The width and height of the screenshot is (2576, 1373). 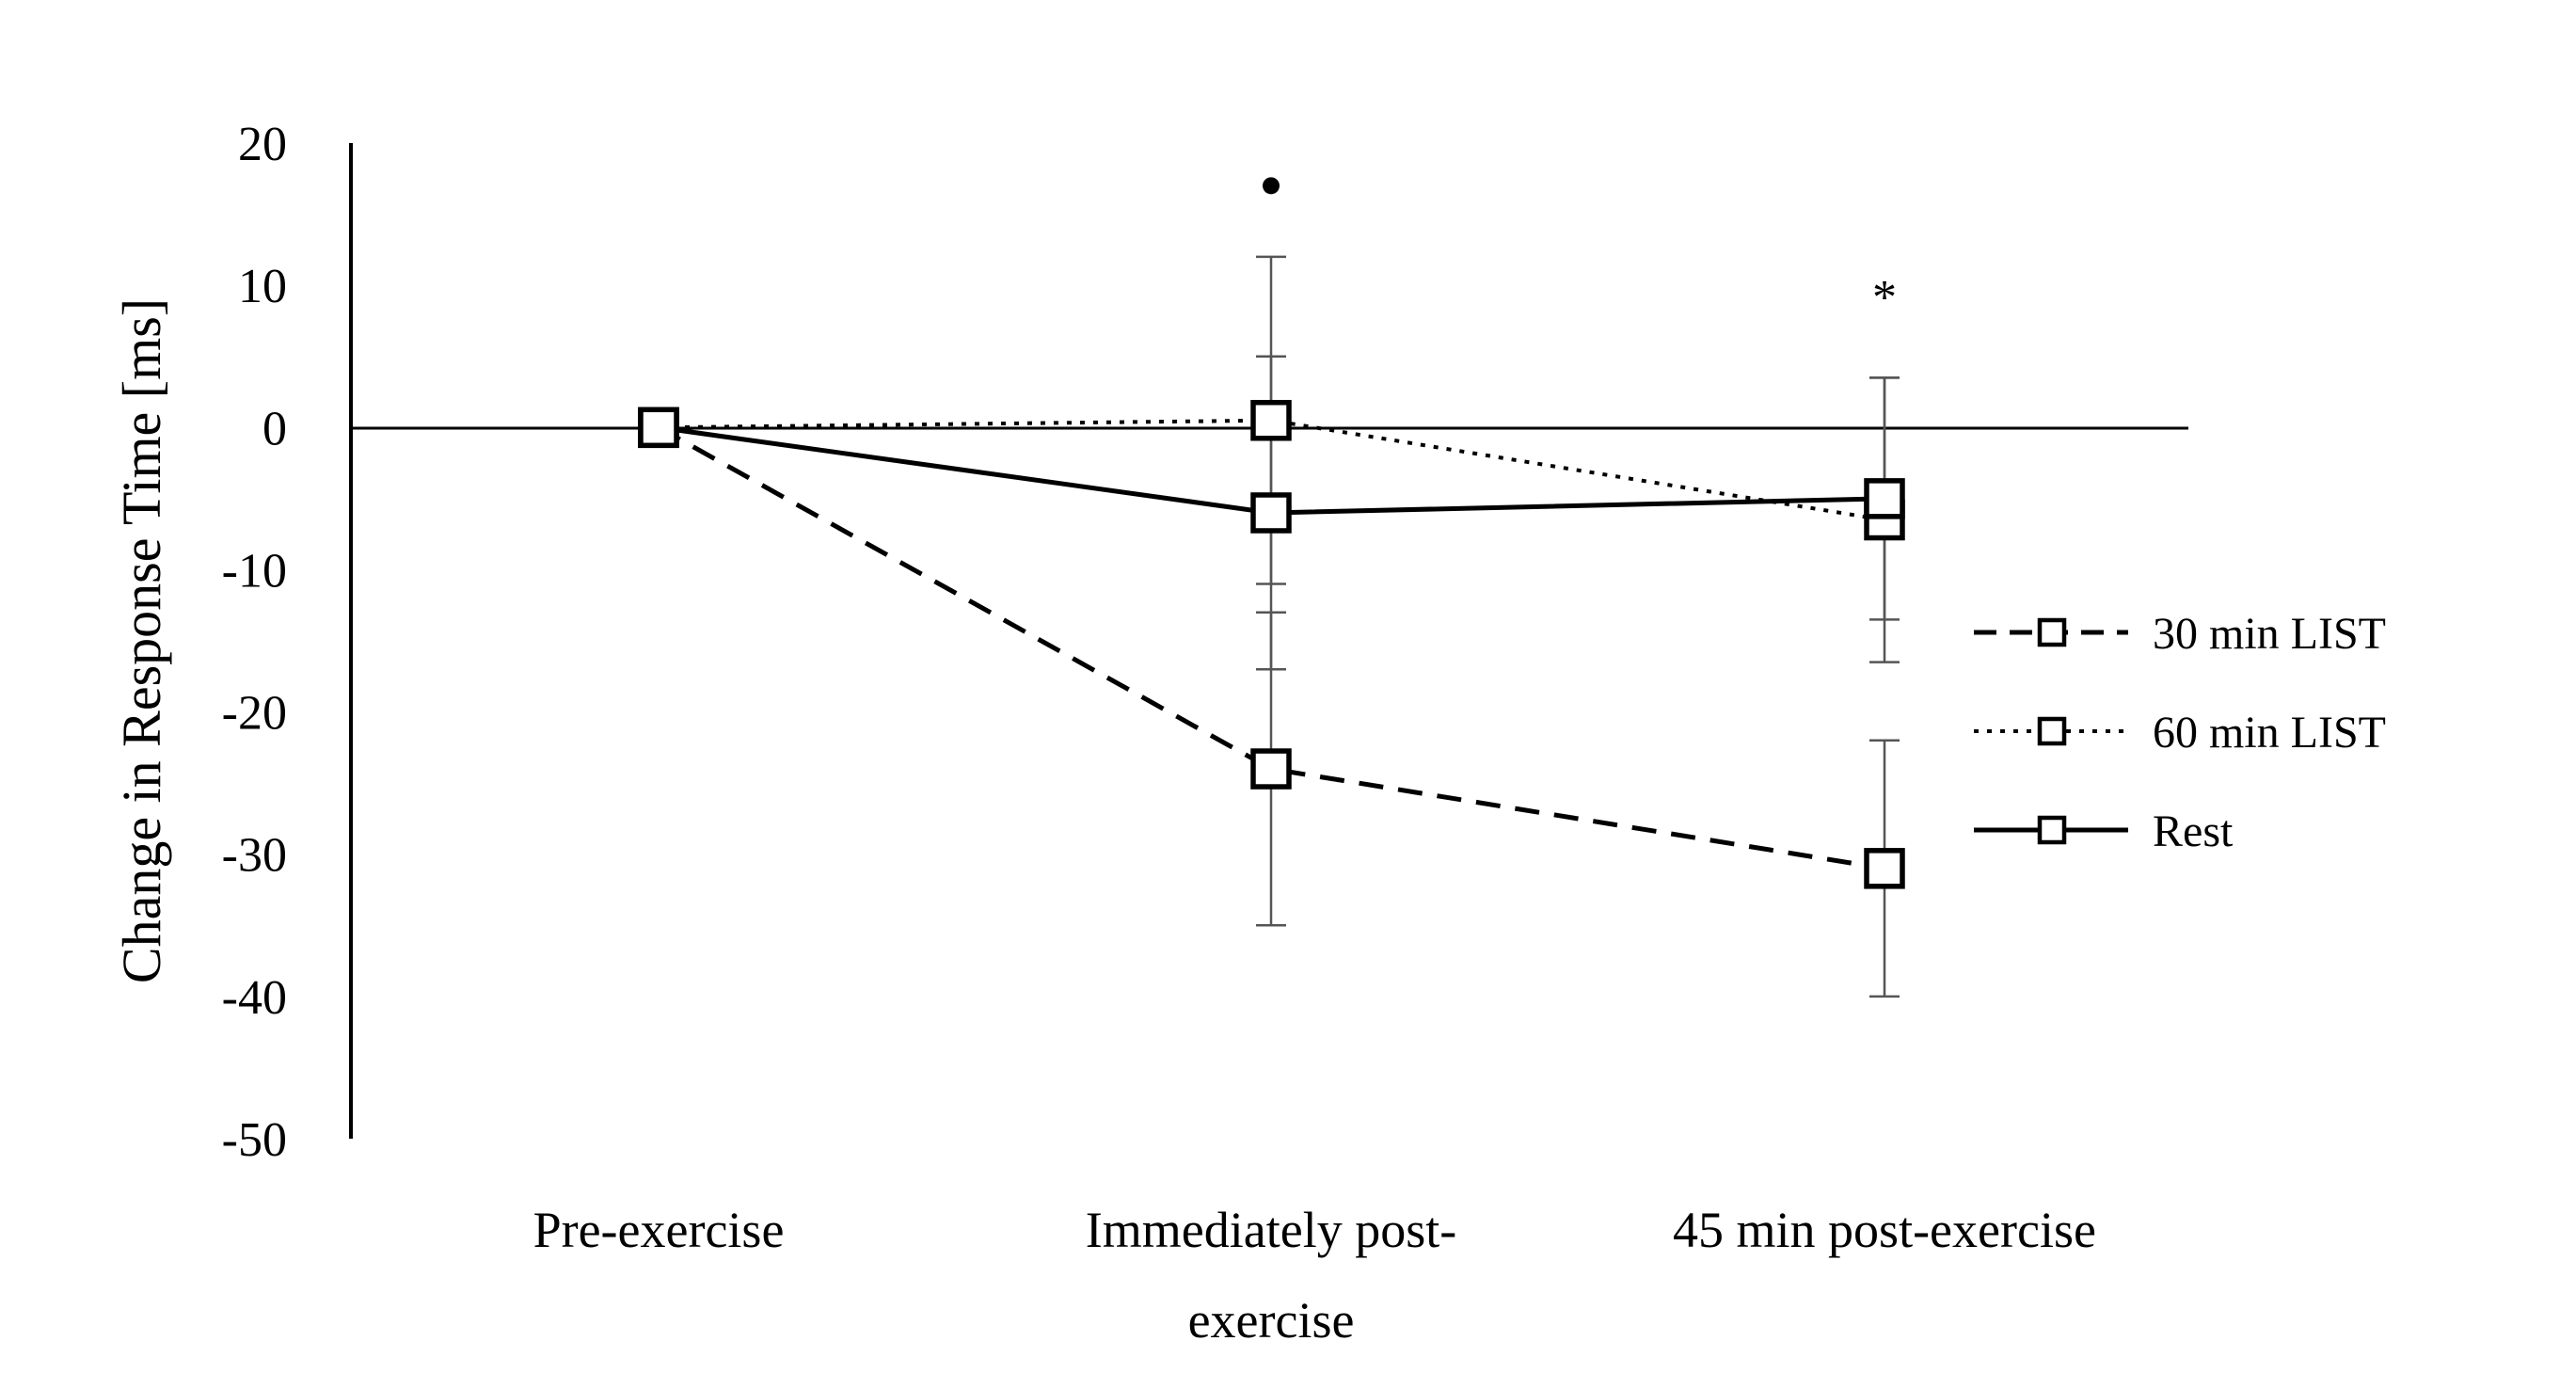 What do you see at coordinates (2193, 831) in the screenshot?
I see `legend-label: Rest` at bounding box center [2193, 831].